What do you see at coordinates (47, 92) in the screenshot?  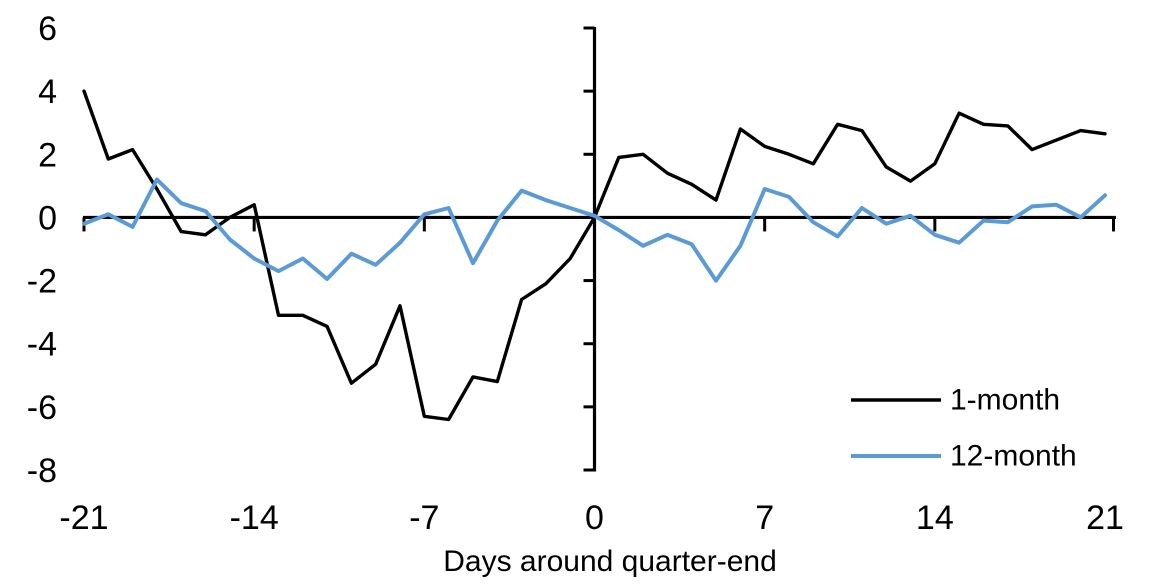 I see `y-tick-label-4: 4` at bounding box center [47, 92].